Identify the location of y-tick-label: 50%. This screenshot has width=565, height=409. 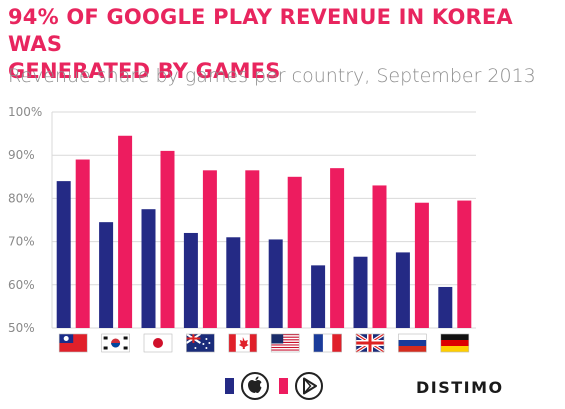
(21, 328).